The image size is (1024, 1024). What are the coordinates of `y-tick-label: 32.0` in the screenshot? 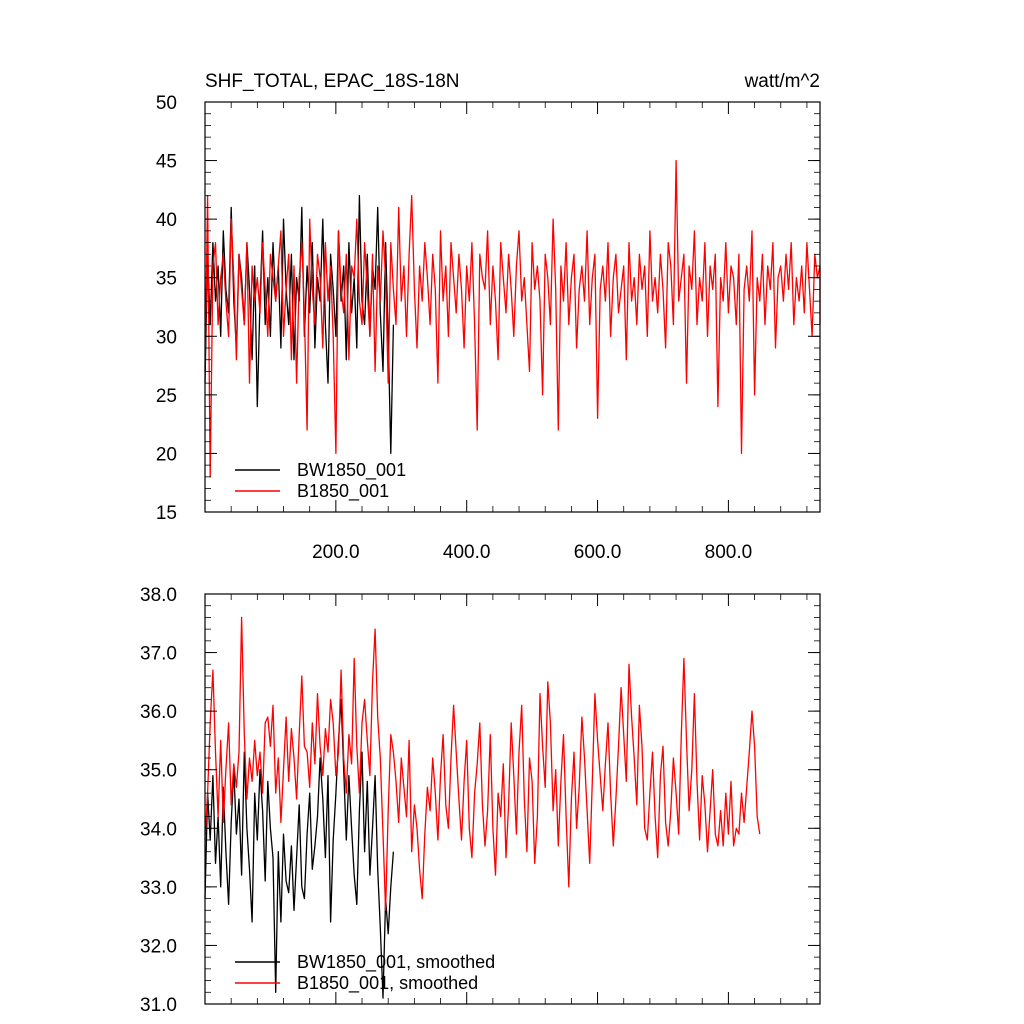 It's located at (158, 946).